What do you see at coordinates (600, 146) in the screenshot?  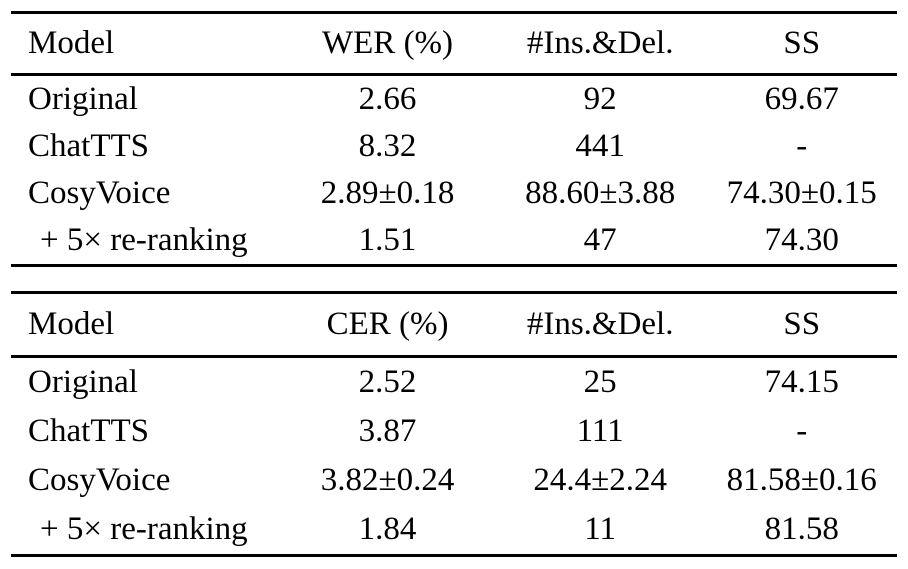 I see `cell-ins-del: 441` at bounding box center [600, 146].